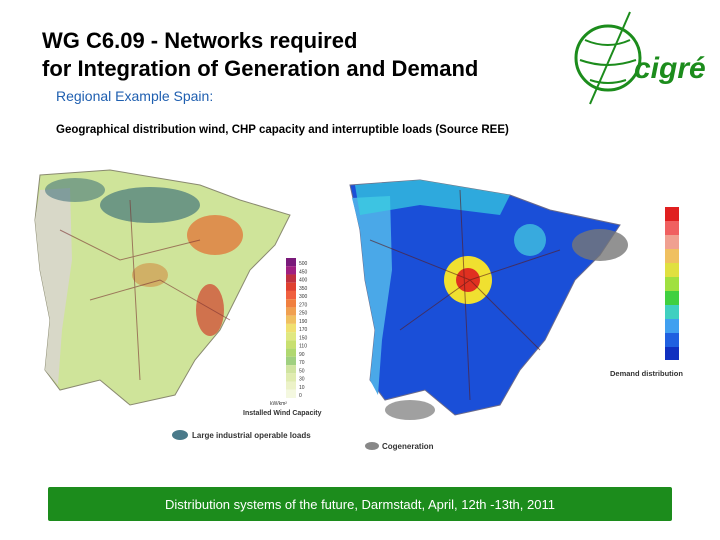  I want to click on title: for Integration of Generation and Demand, so click(260, 68).